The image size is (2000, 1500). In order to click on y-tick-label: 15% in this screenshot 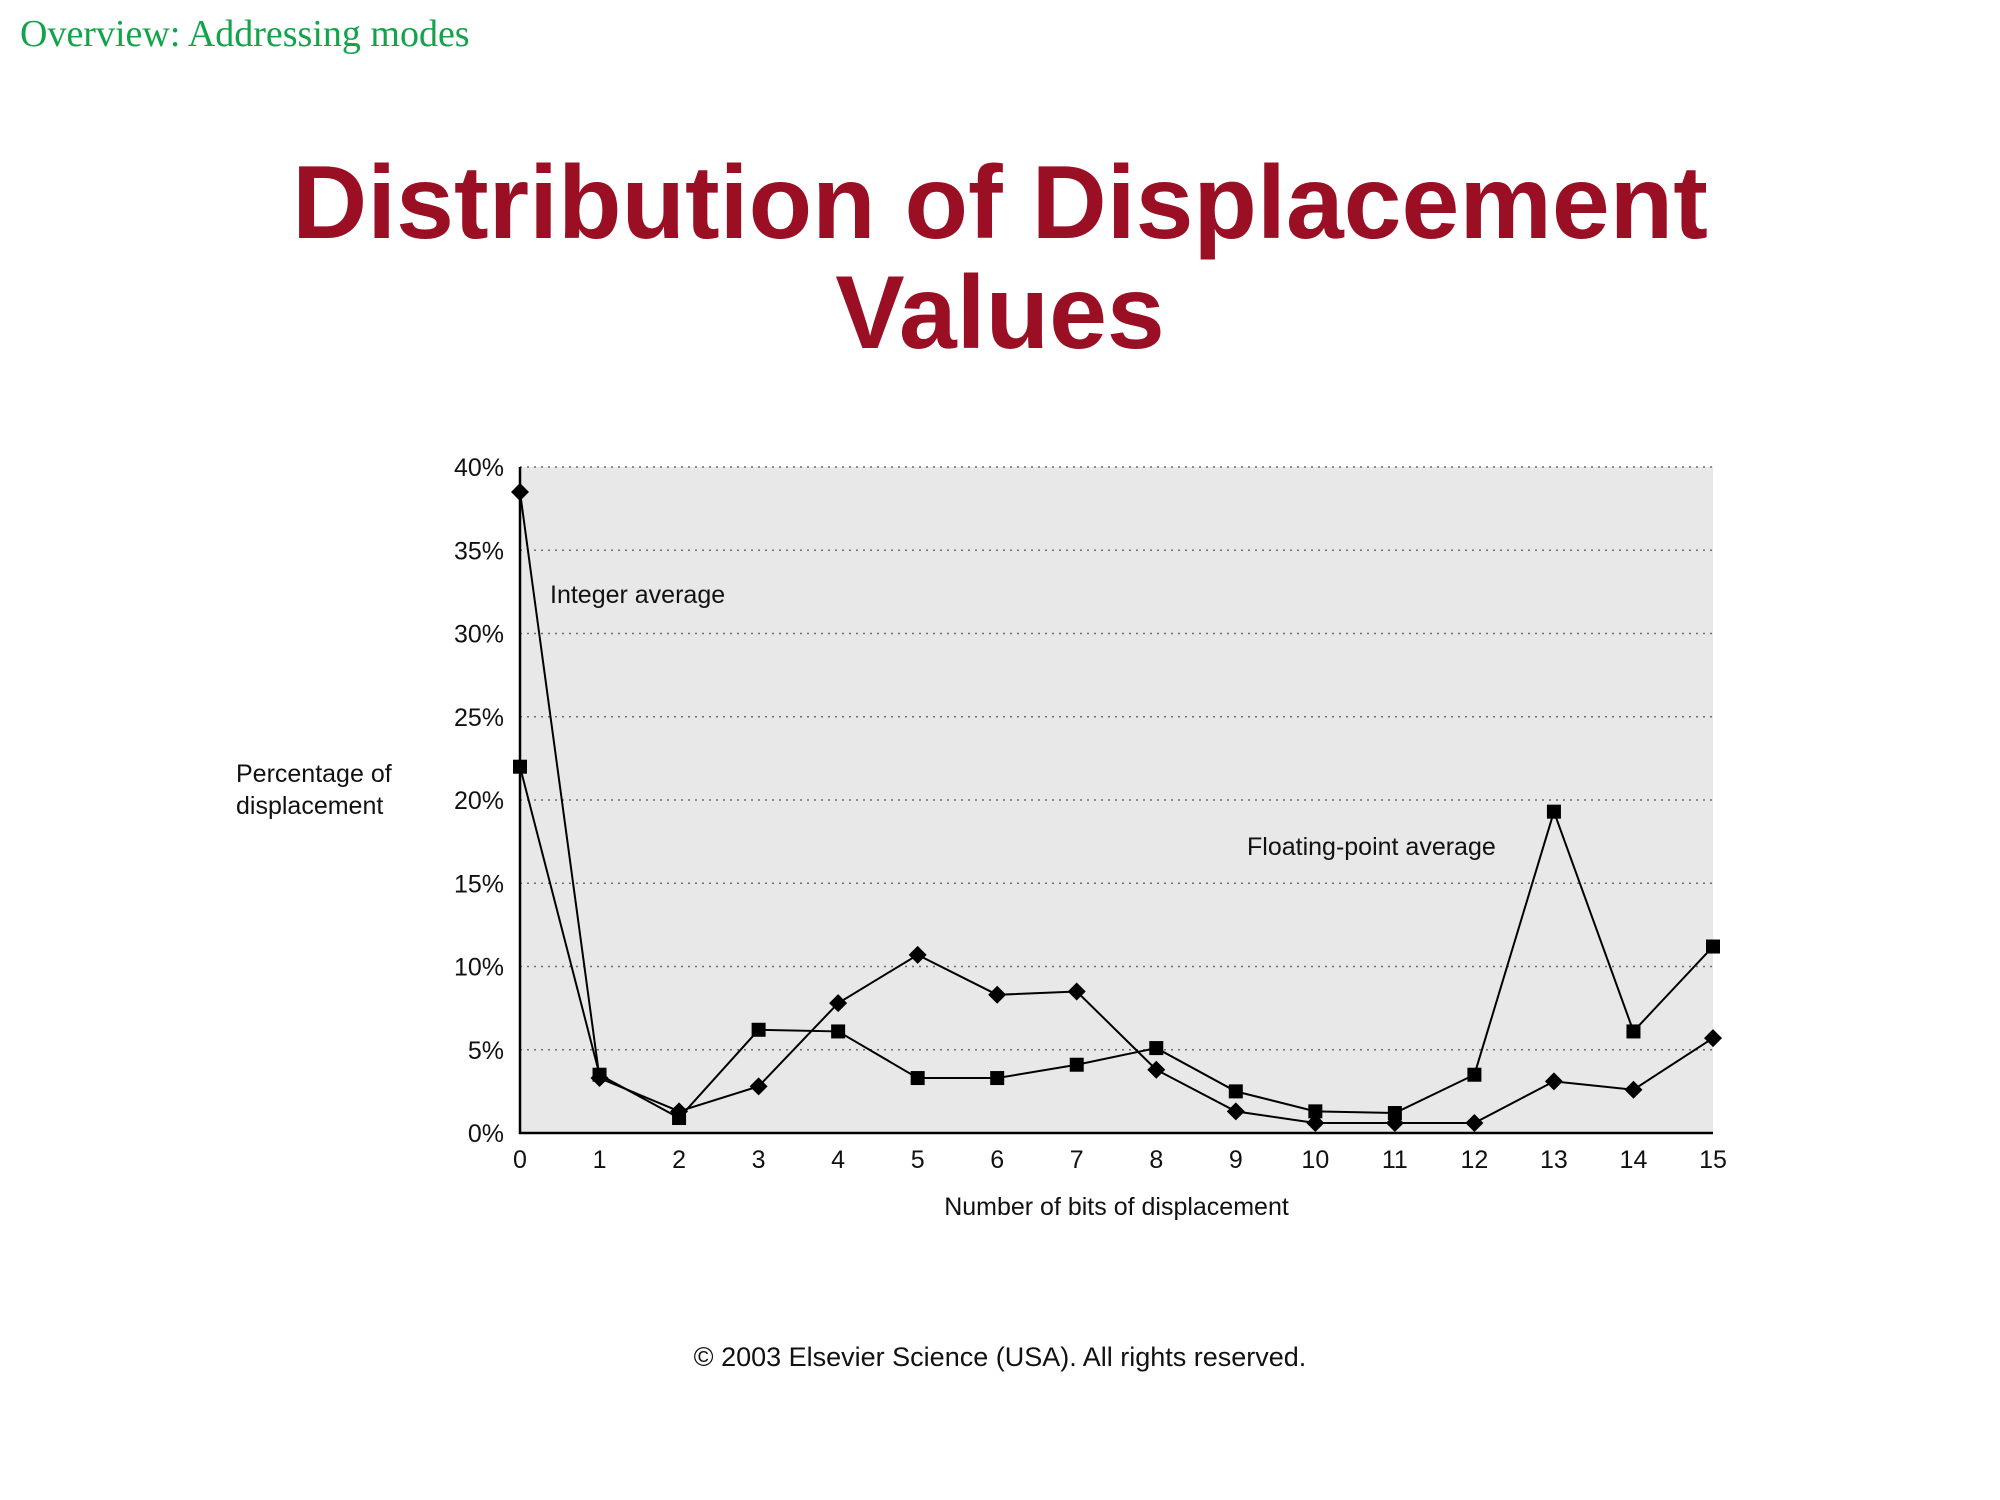, I will do `click(479, 884)`.